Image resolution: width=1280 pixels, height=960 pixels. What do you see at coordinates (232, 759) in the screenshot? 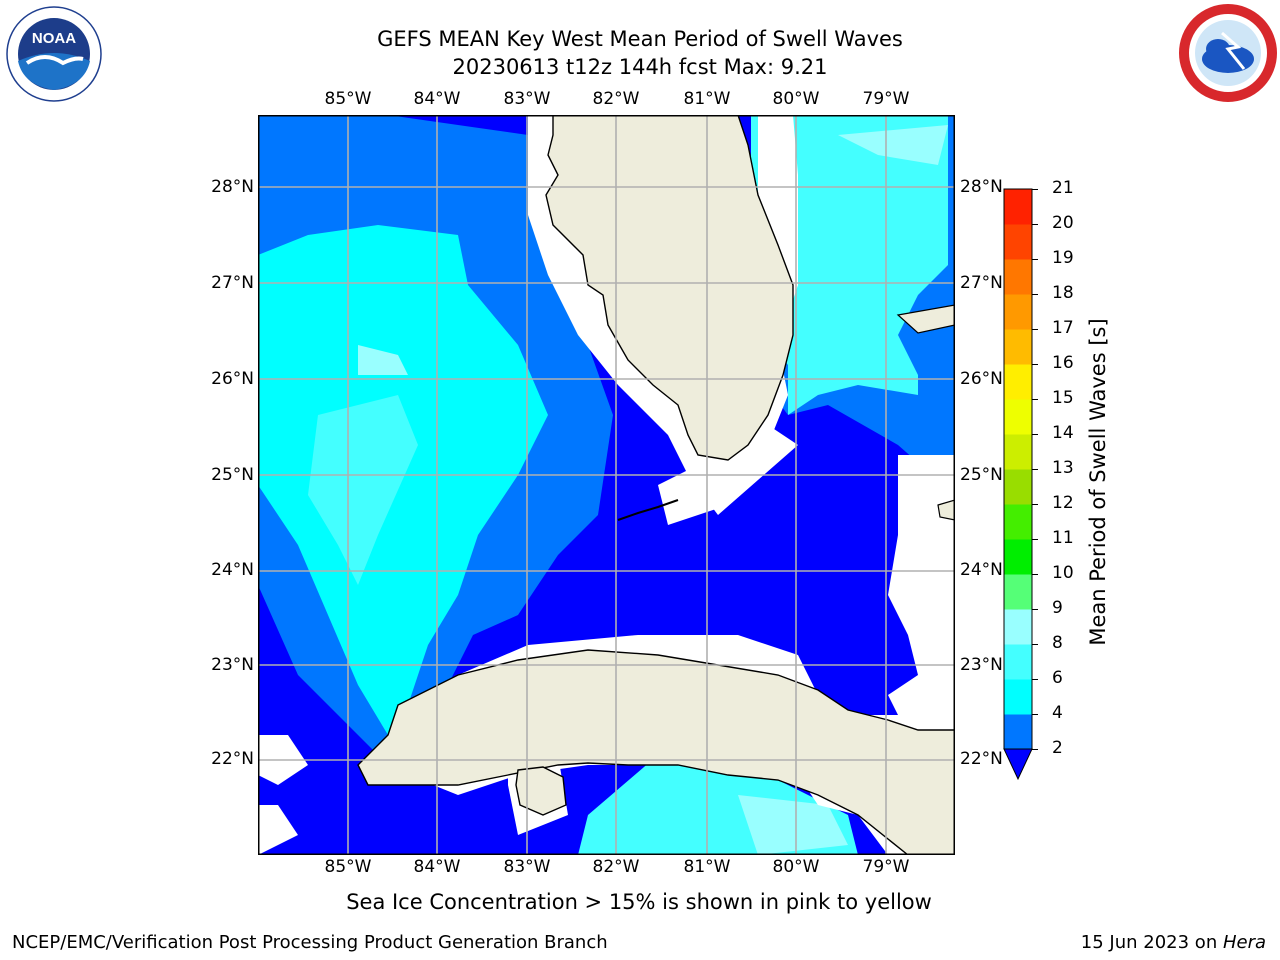
I see `lat-label-left: 22°N` at bounding box center [232, 759].